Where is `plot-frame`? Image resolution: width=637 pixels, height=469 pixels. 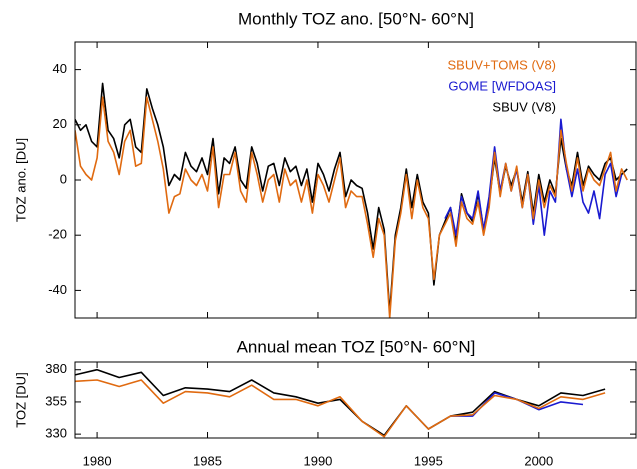 plot-frame is located at coordinates (355, 400).